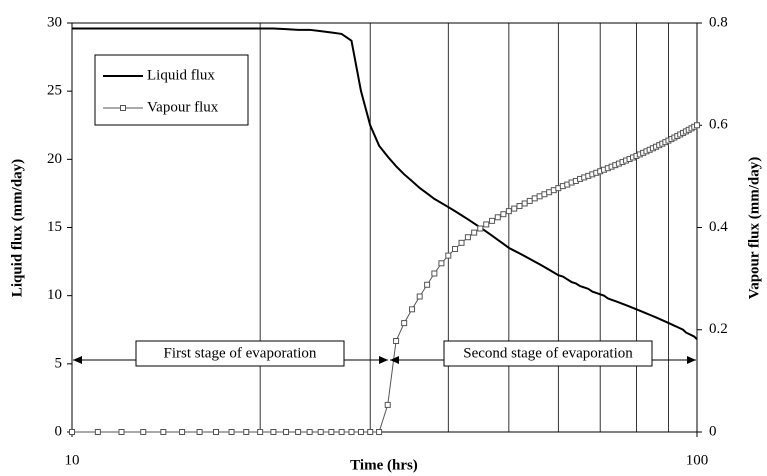 The width and height of the screenshot is (767, 476). Describe the element at coordinates (697, 460) in the screenshot. I see `x-tick-label: 100` at that location.